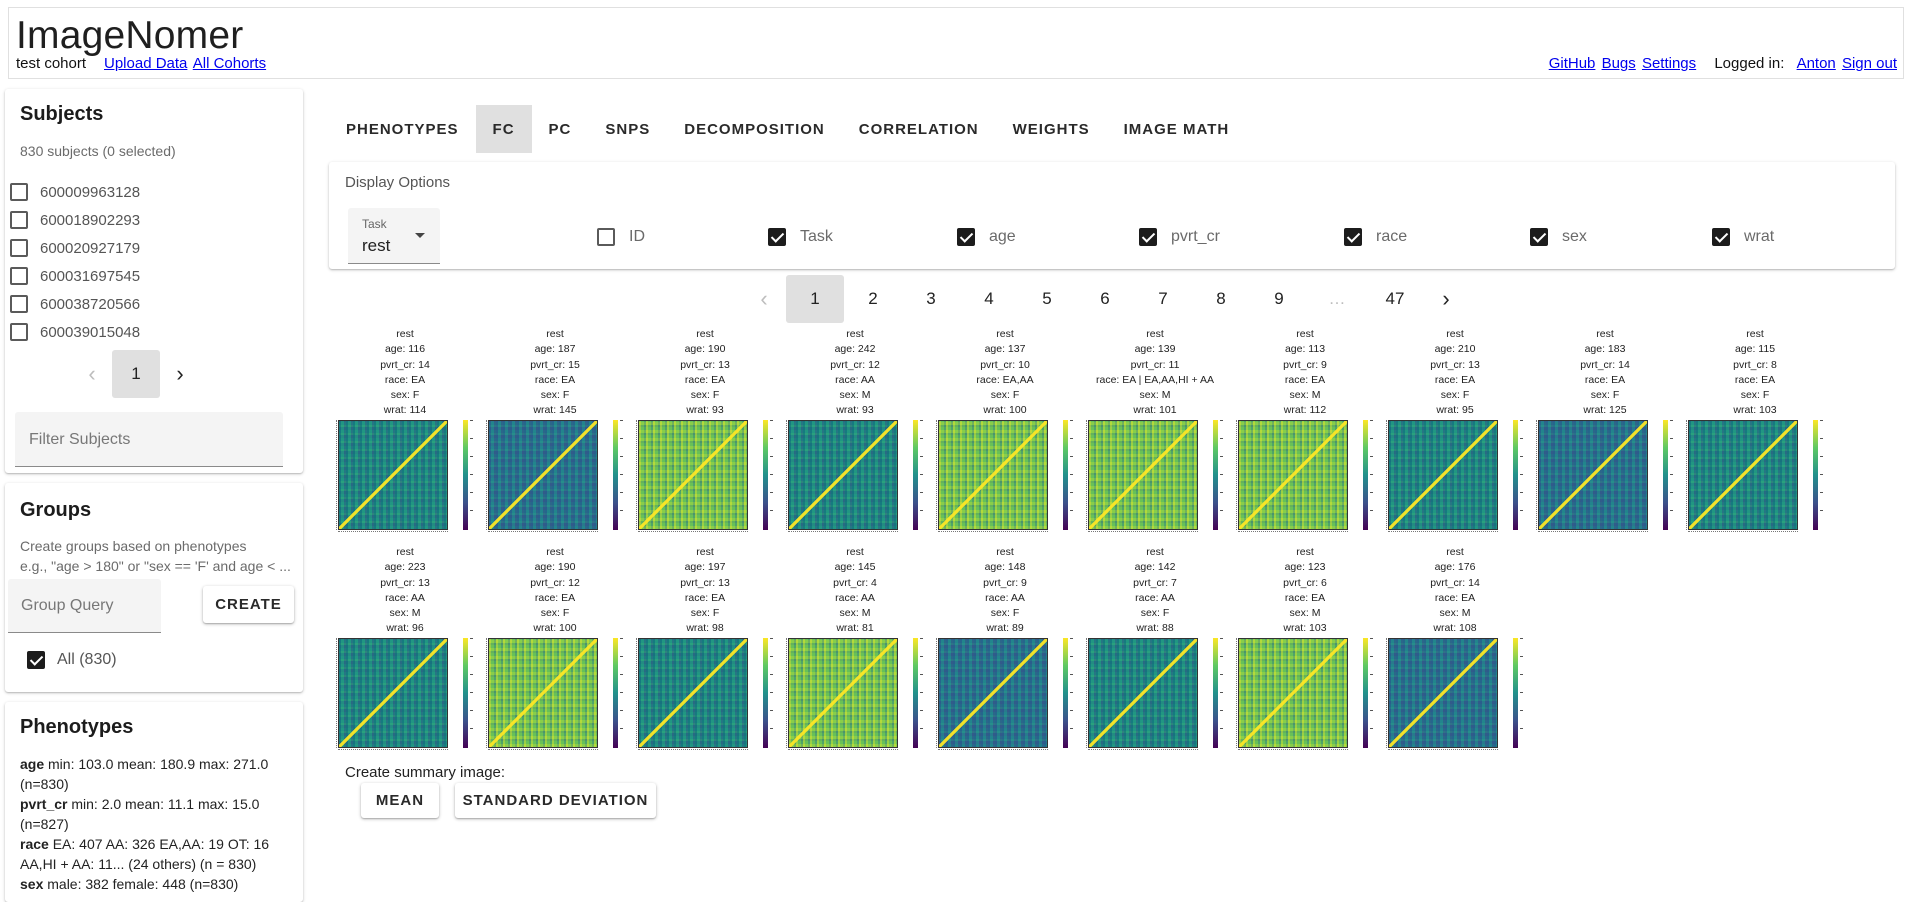 This screenshot has height=902, width=1912. Describe the element at coordinates (1743, 237) in the screenshot. I see `option-wrat: wrat` at that location.